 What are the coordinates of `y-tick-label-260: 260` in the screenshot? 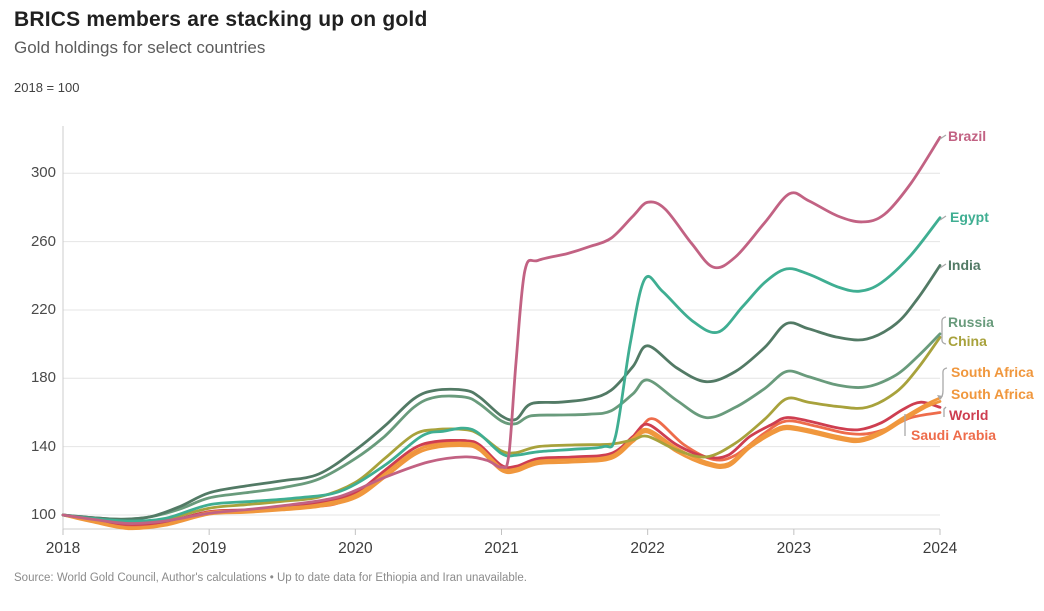 It's located at (43, 241).